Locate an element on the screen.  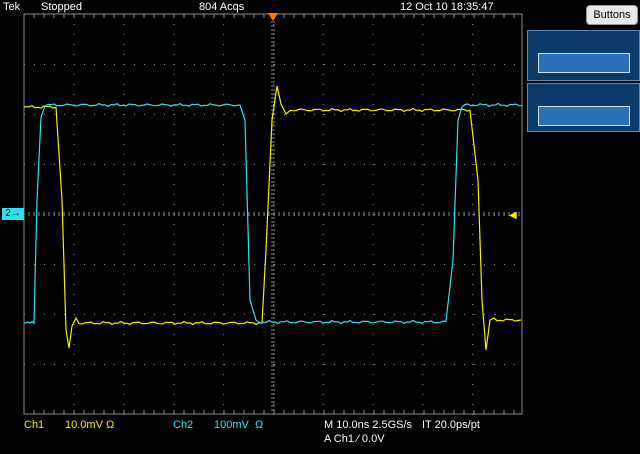
timebase-readout: M 10.0ns 2.5GS/s is located at coordinates (368, 425).